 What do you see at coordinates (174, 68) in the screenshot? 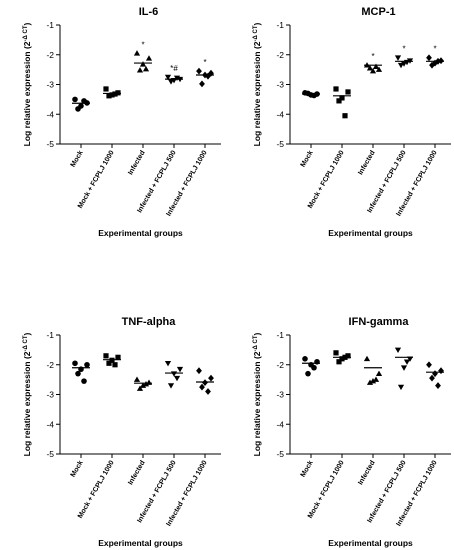
I see `significance-marker: *#` at bounding box center [174, 68].